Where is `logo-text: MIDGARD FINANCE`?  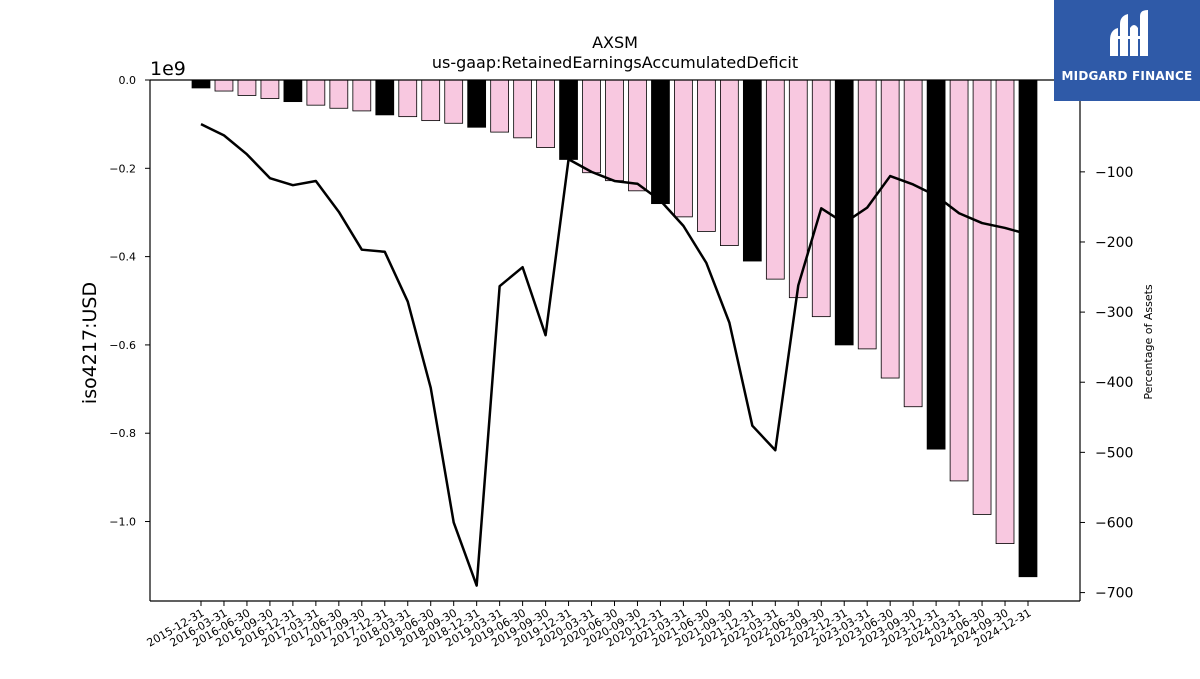
logo-text: MIDGARD FINANCE is located at coordinates (1127, 76).